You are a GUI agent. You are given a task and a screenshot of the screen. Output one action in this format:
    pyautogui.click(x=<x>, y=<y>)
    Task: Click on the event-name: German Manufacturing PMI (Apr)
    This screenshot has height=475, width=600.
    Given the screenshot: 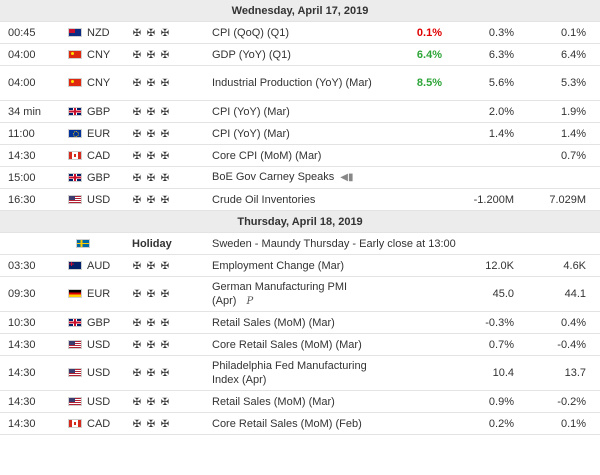 What is the action you would take?
    pyautogui.click(x=280, y=293)
    